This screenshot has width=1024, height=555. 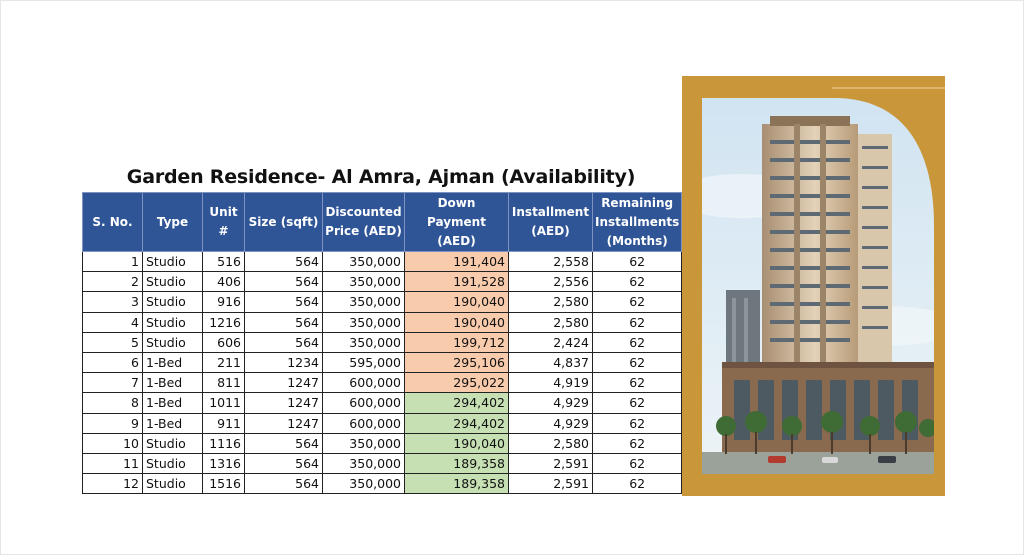 What do you see at coordinates (223, 282) in the screenshot?
I see `unit-cell: 406` at bounding box center [223, 282].